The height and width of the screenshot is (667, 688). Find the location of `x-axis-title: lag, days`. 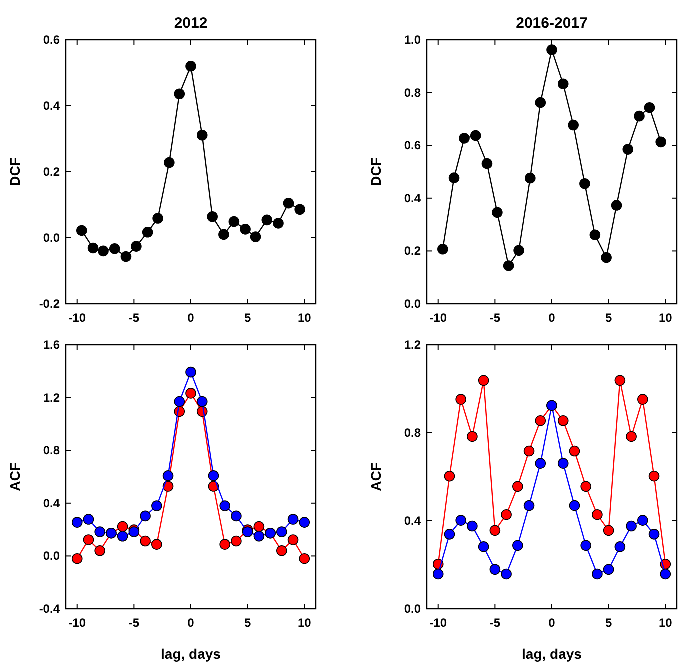

x-axis-title: lag, days is located at coordinates (191, 654).